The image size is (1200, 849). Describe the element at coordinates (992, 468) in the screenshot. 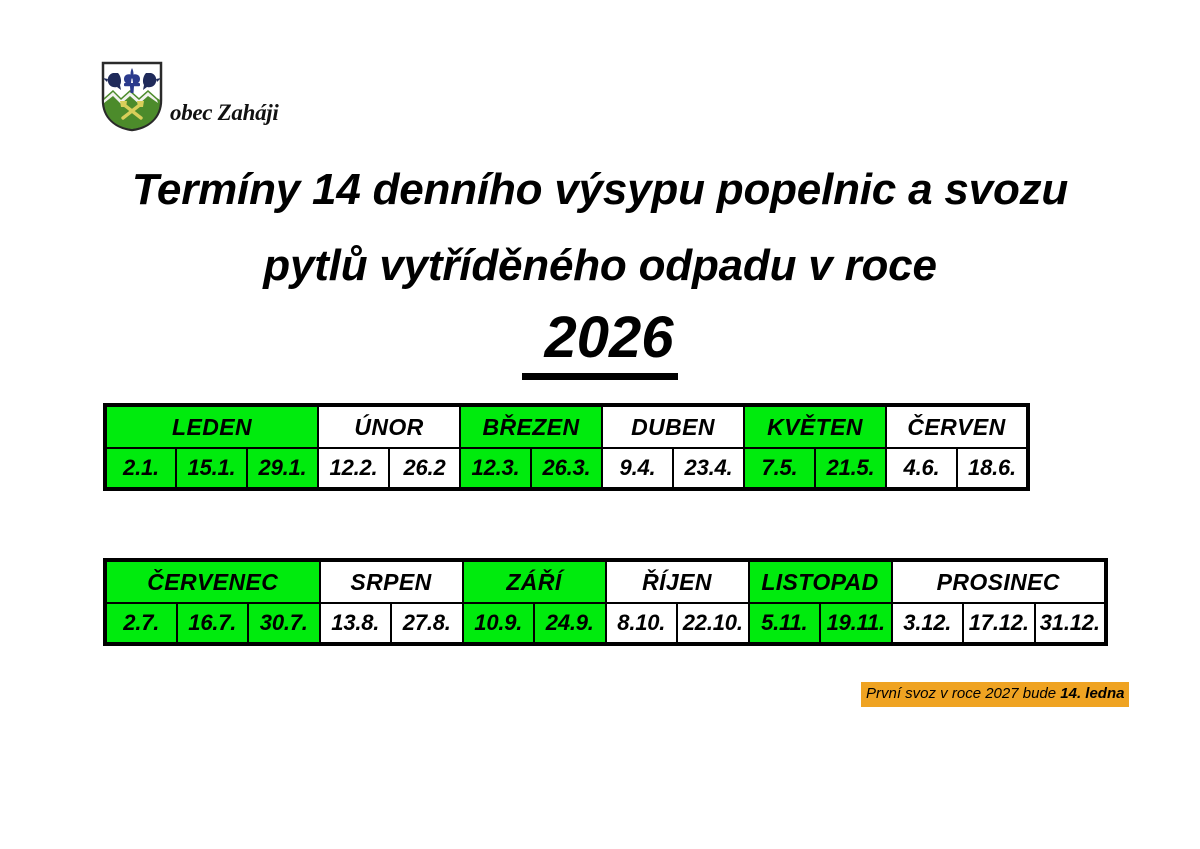

I see `collection-date-cell: 18.6.` at that location.